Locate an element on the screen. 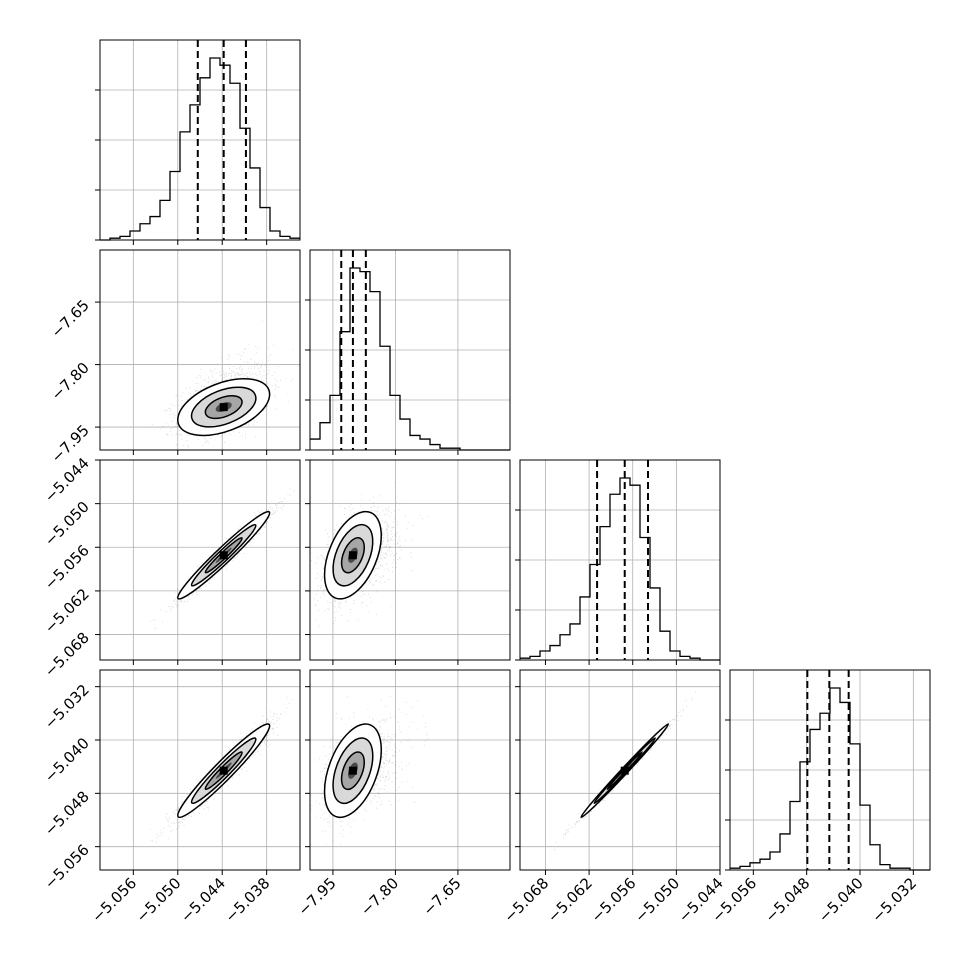 The width and height of the screenshot is (970, 970). y-tick-label: −5.032 is located at coordinates (67, 707).